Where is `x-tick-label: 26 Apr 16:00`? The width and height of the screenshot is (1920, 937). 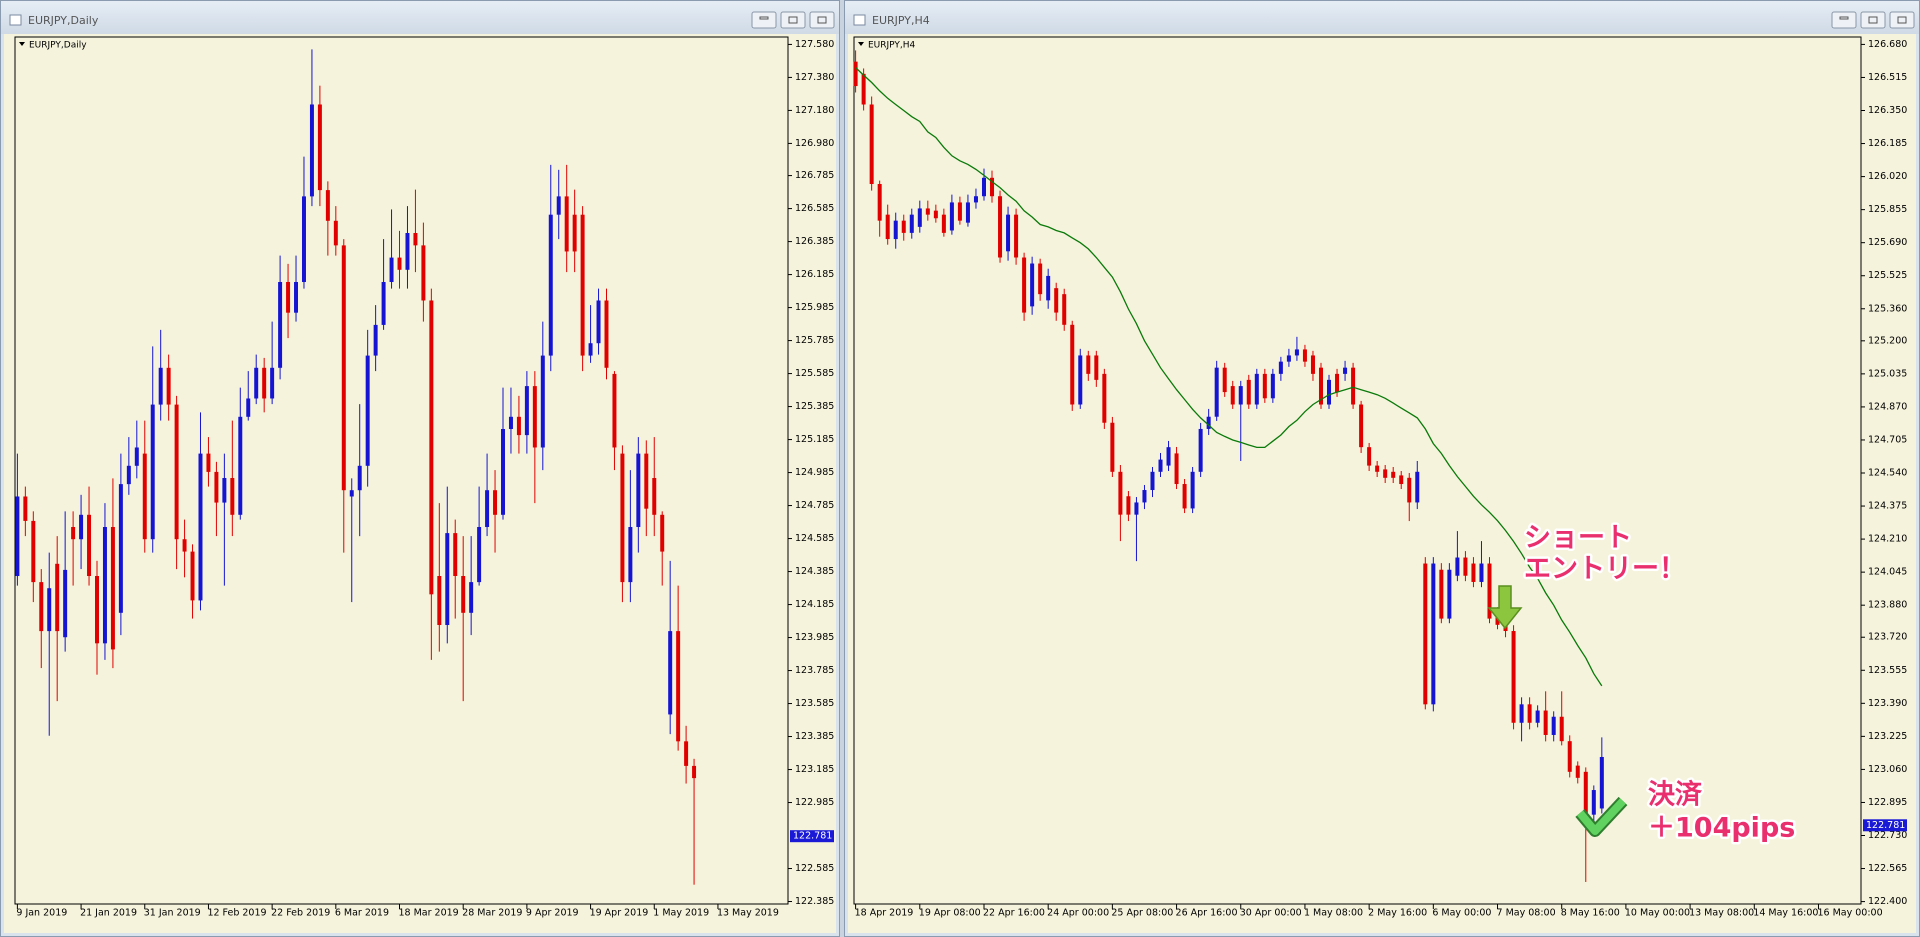
x-tick-label: 26 Apr 16:00 is located at coordinates (1207, 913).